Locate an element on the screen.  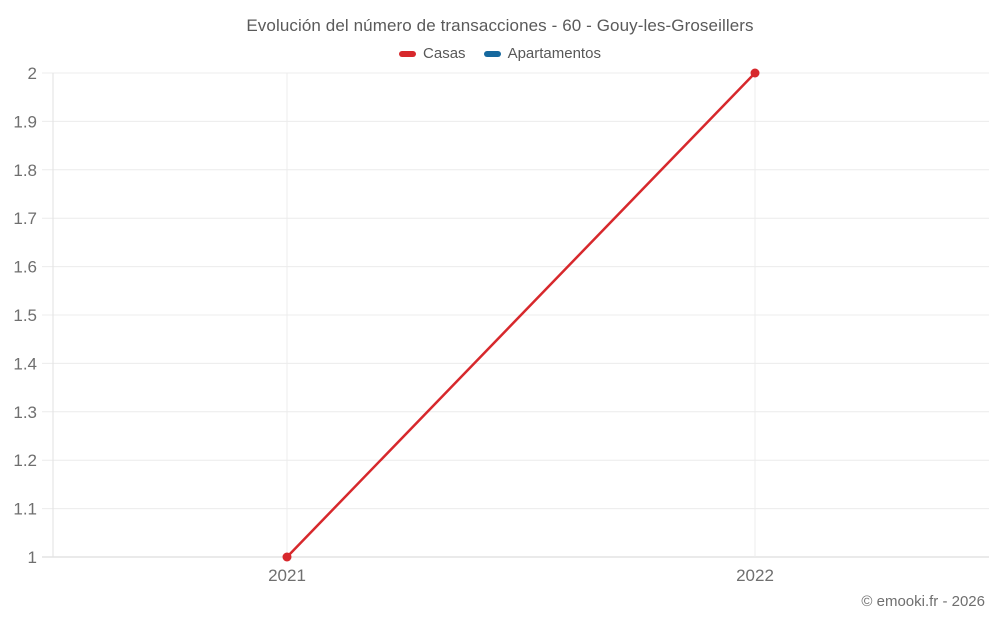
y-tick-label: 1.3 is located at coordinates (25, 412).